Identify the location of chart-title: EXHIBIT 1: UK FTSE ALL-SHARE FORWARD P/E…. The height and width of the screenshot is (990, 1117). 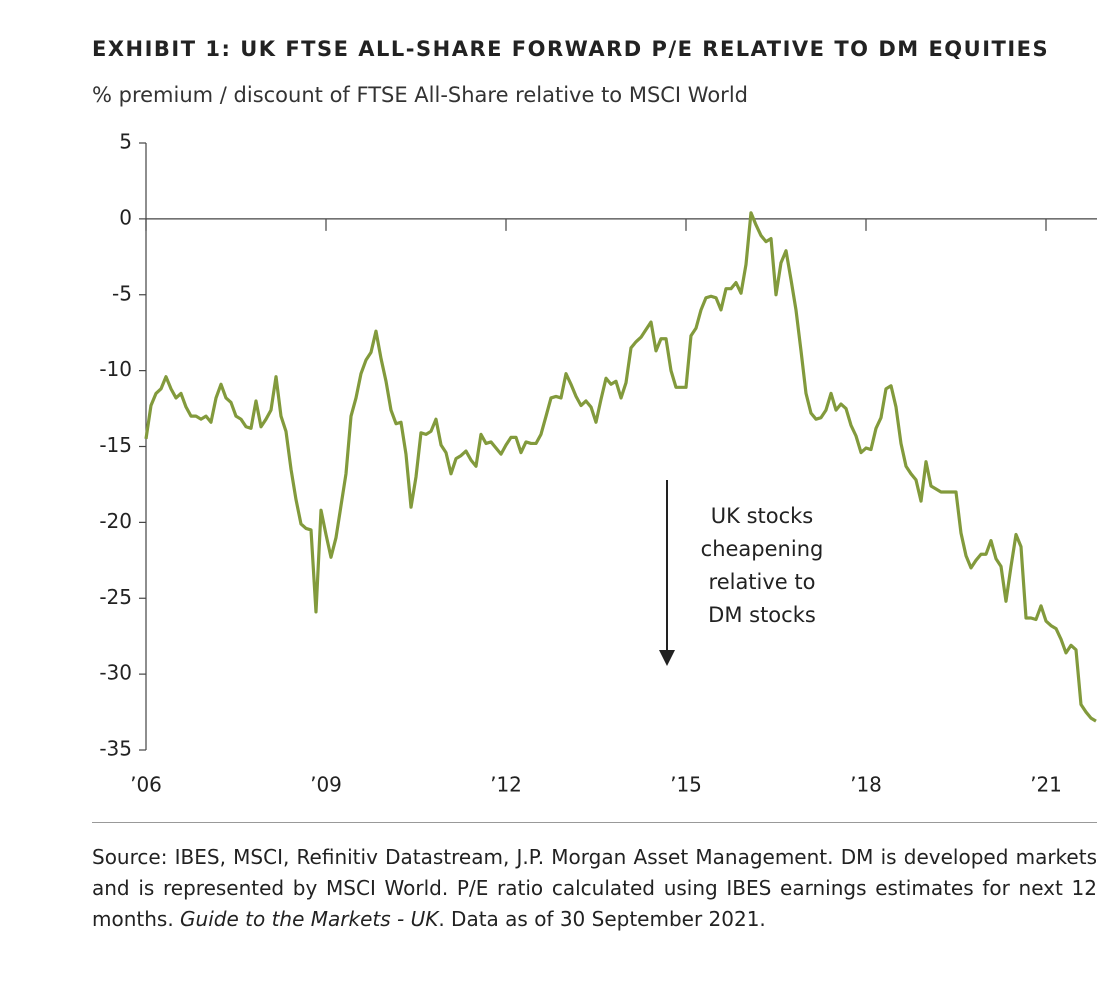
(570, 49).